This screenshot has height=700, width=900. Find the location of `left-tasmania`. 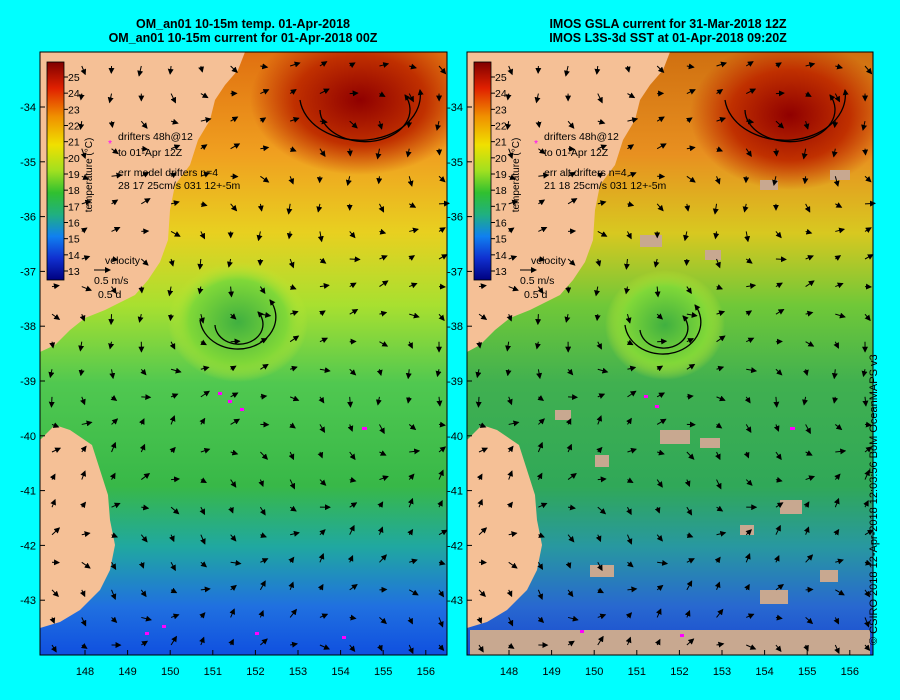

left-tasmania is located at coordinates (77, 526).